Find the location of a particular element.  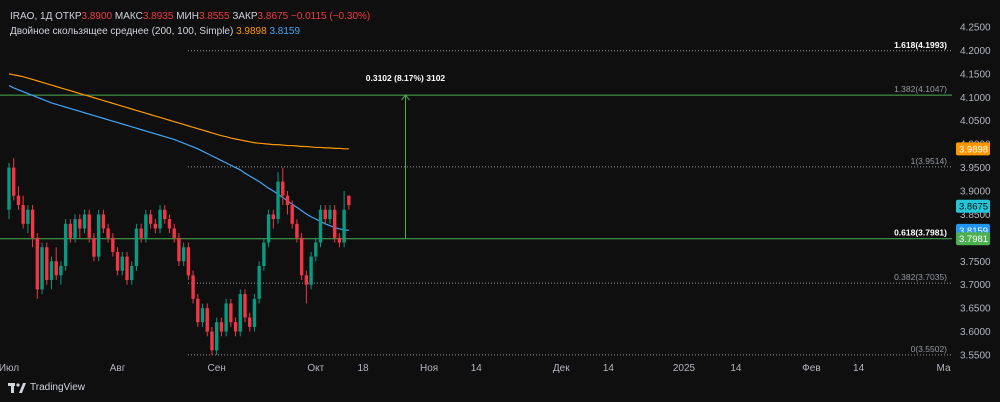

time-tick-label: 2025 is located at coordinates (684, 368).